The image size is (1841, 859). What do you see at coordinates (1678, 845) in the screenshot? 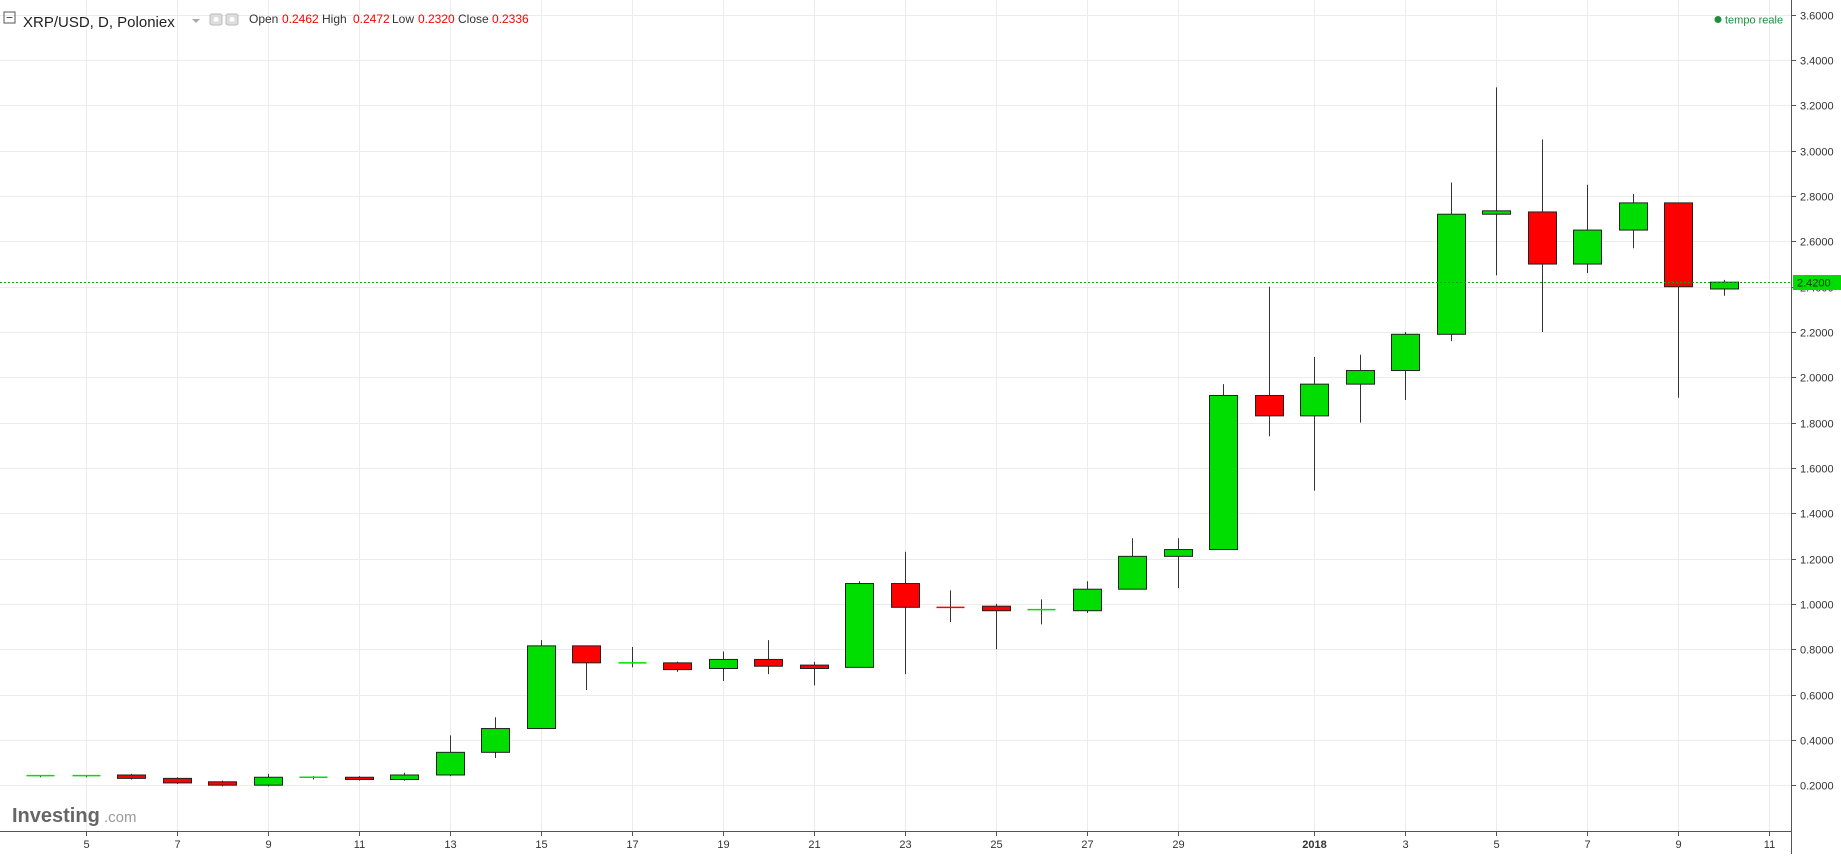
I see `x-tick-label: 9` at bounding box center [1678, 845].